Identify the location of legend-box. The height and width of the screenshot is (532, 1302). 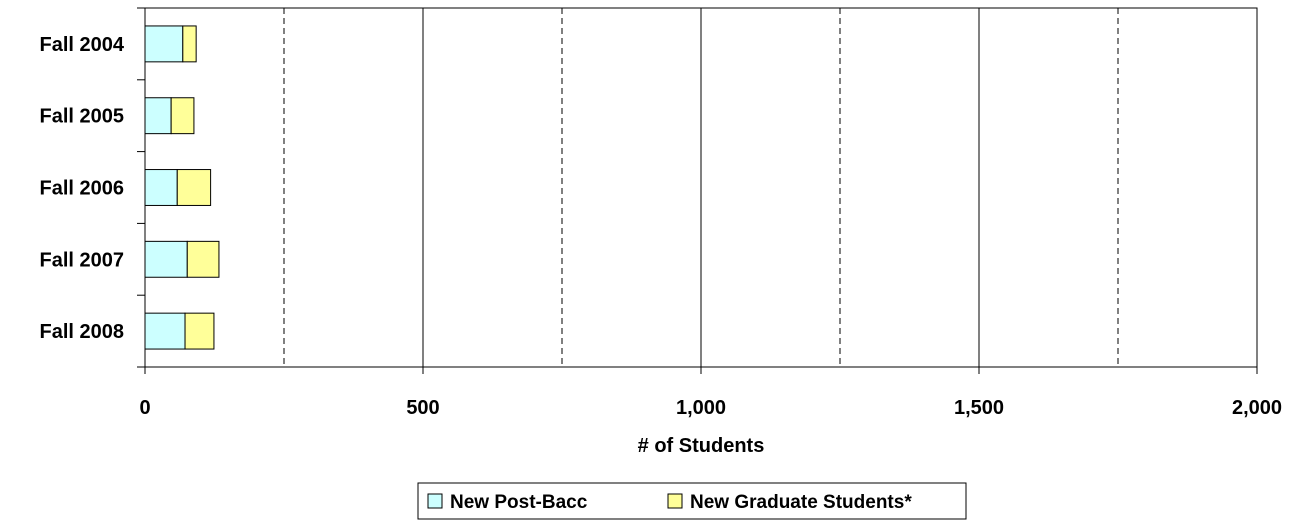
(692, 501).